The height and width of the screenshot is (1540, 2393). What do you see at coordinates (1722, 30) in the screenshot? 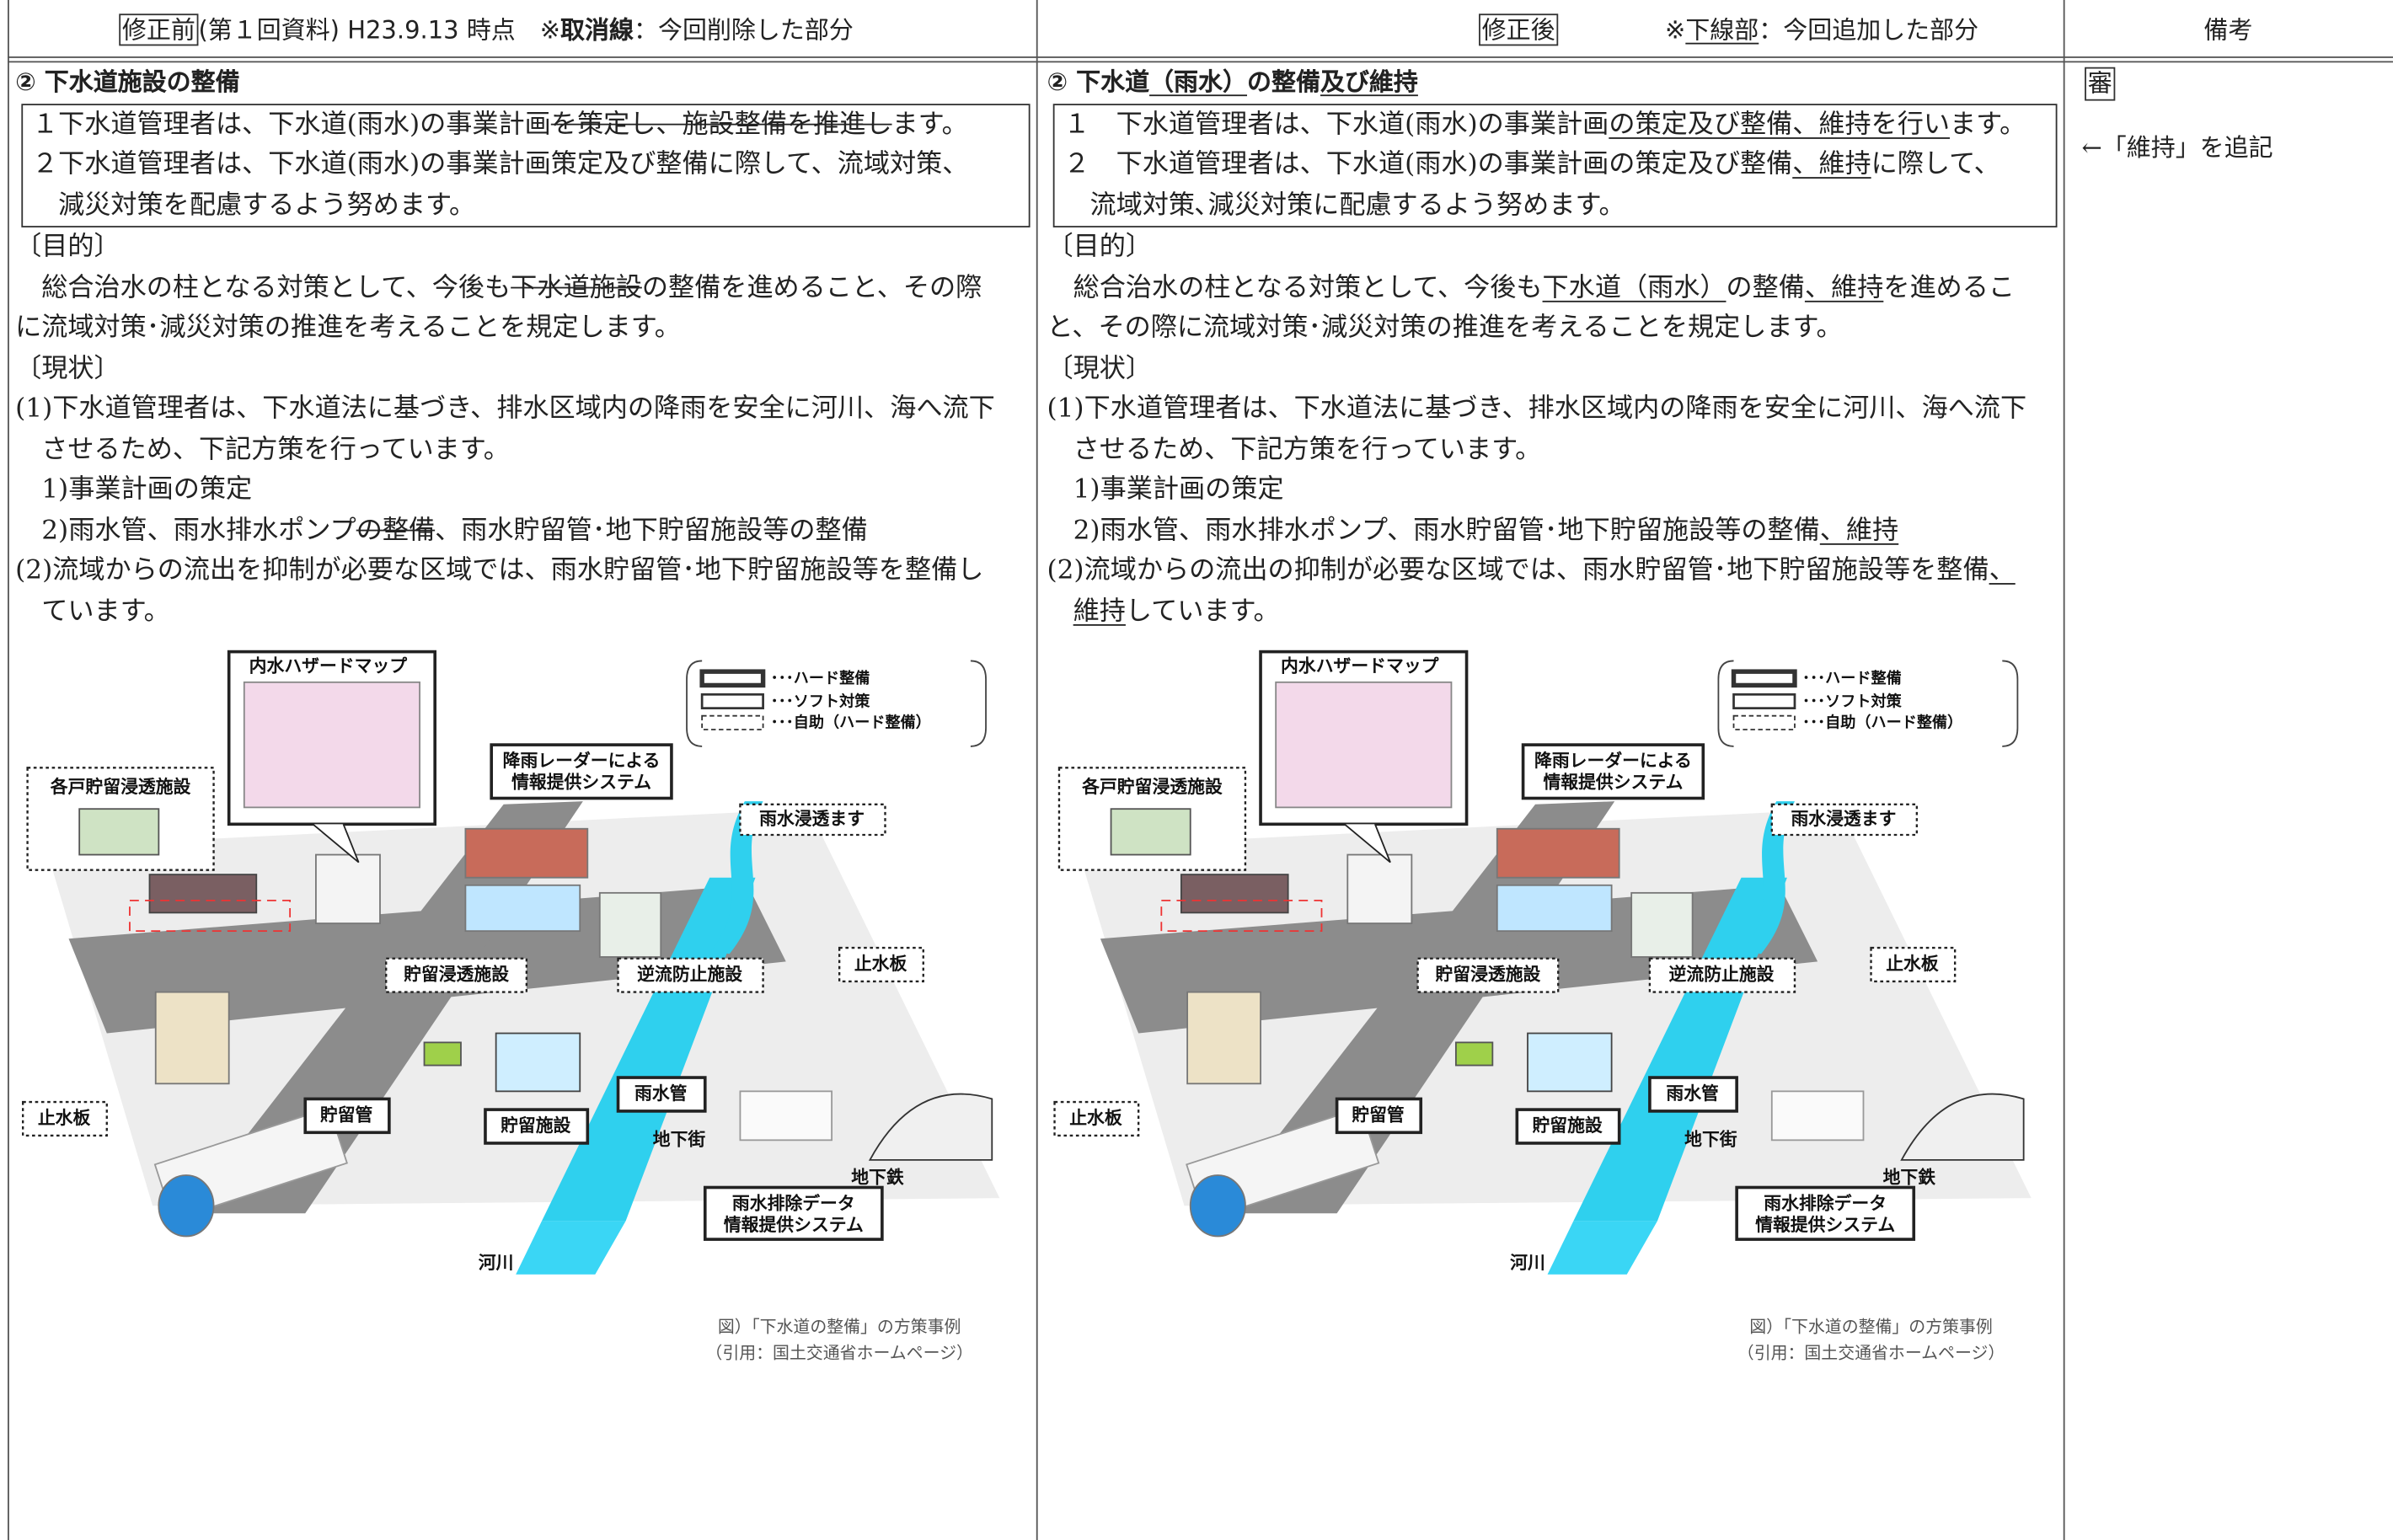
I see `header-note: 下線部` at bounding box center [1722, 30].